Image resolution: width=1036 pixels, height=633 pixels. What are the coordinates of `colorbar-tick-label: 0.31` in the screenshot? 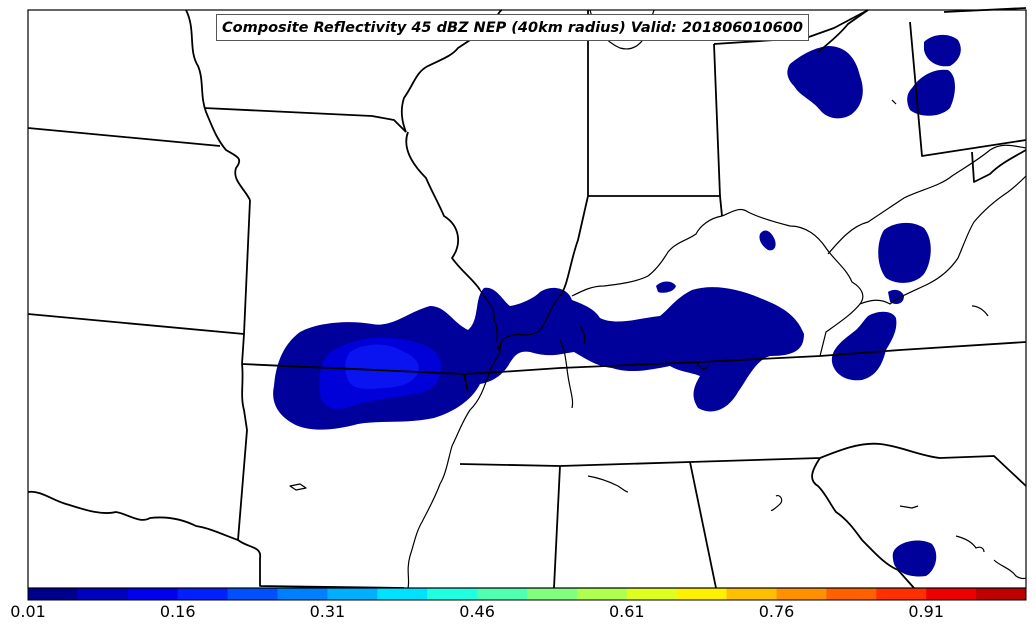 It's located at (327, 611).